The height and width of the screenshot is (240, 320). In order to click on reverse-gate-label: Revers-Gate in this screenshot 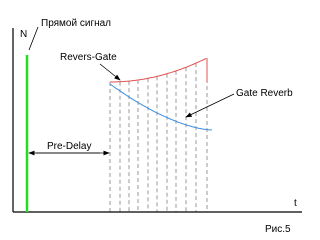, I will do `click(88, 57)`.